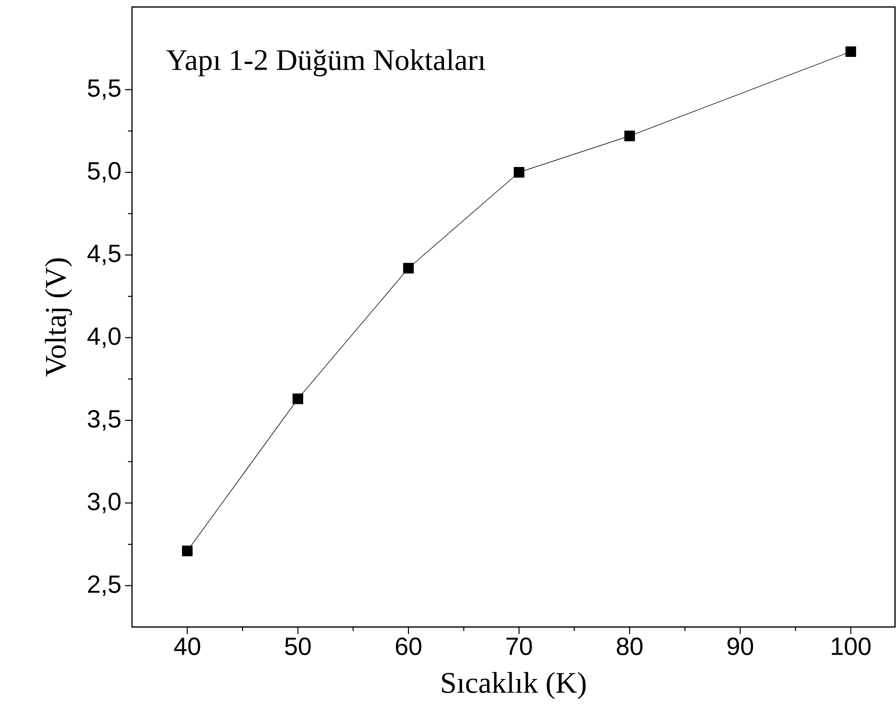  Describe the element at coordinates (741, 647) in the screenshot. I see `x-tick-label: 90` at that location.